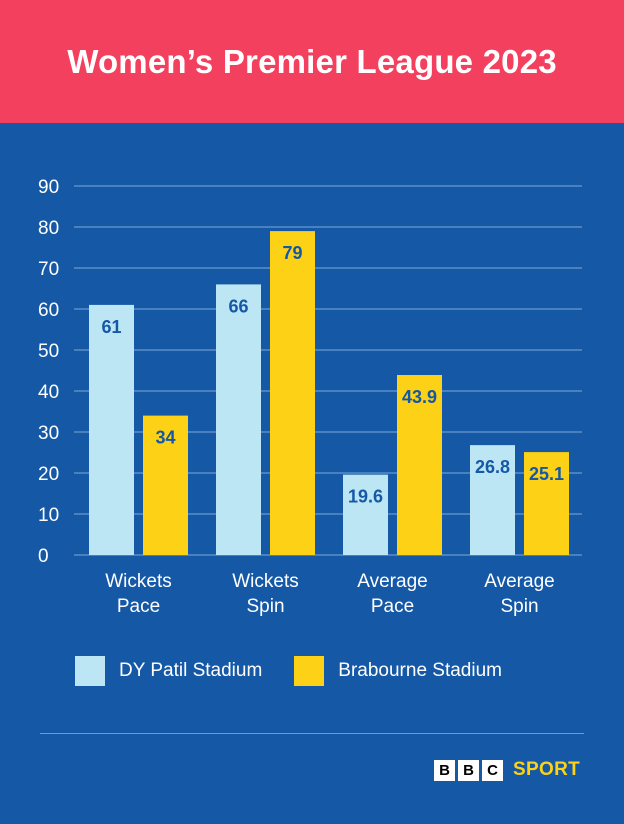 This screenshot has width=624, height=824. I want to click on data-label-brabourne-3: 25.1, so click(546, 474).